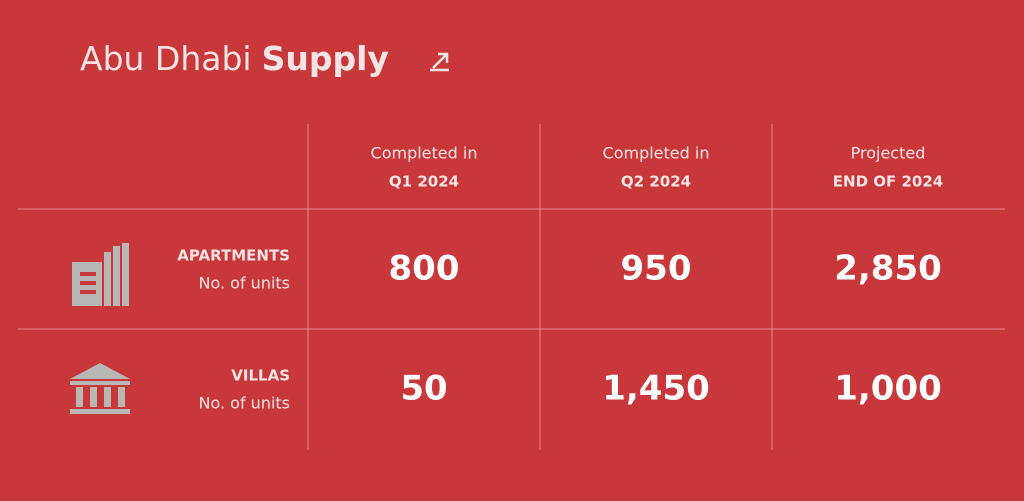  Describe the element at coordinates (233, 256) in the screenshot. I see `row-label: APARTMENTS` at that location.